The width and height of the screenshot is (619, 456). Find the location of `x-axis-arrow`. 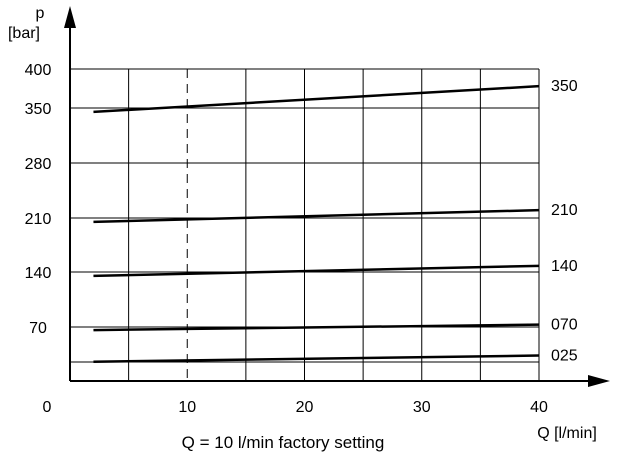

x-axis-arrow is located at coordinates (599, 381).